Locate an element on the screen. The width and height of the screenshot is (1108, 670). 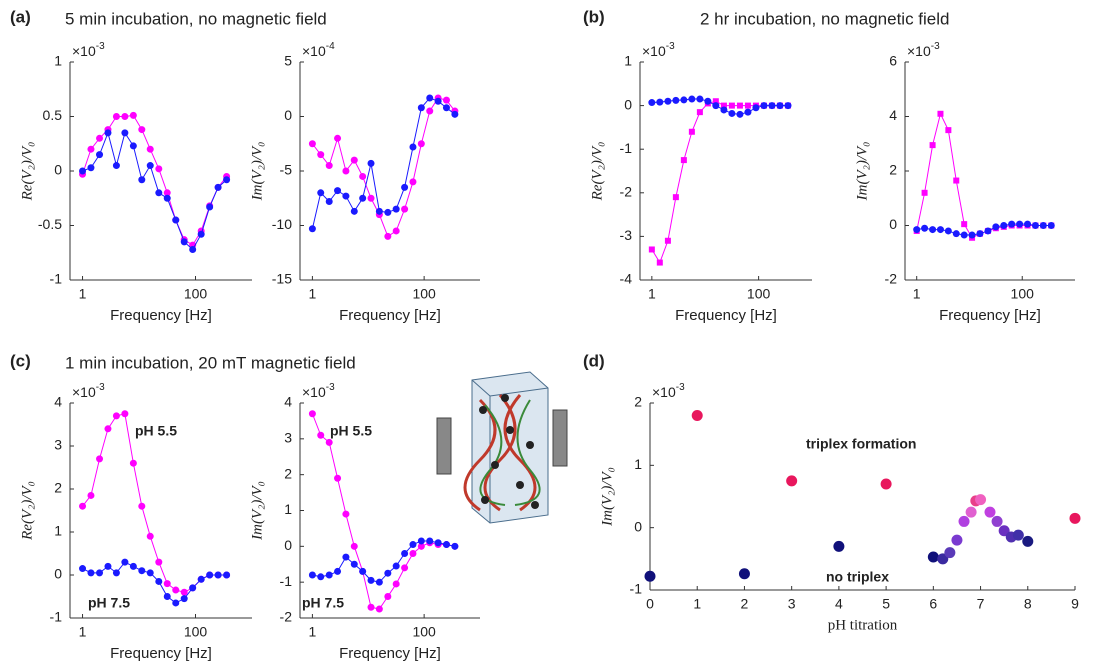
y-tick-label: 0 is located at coordinates (288, 115).